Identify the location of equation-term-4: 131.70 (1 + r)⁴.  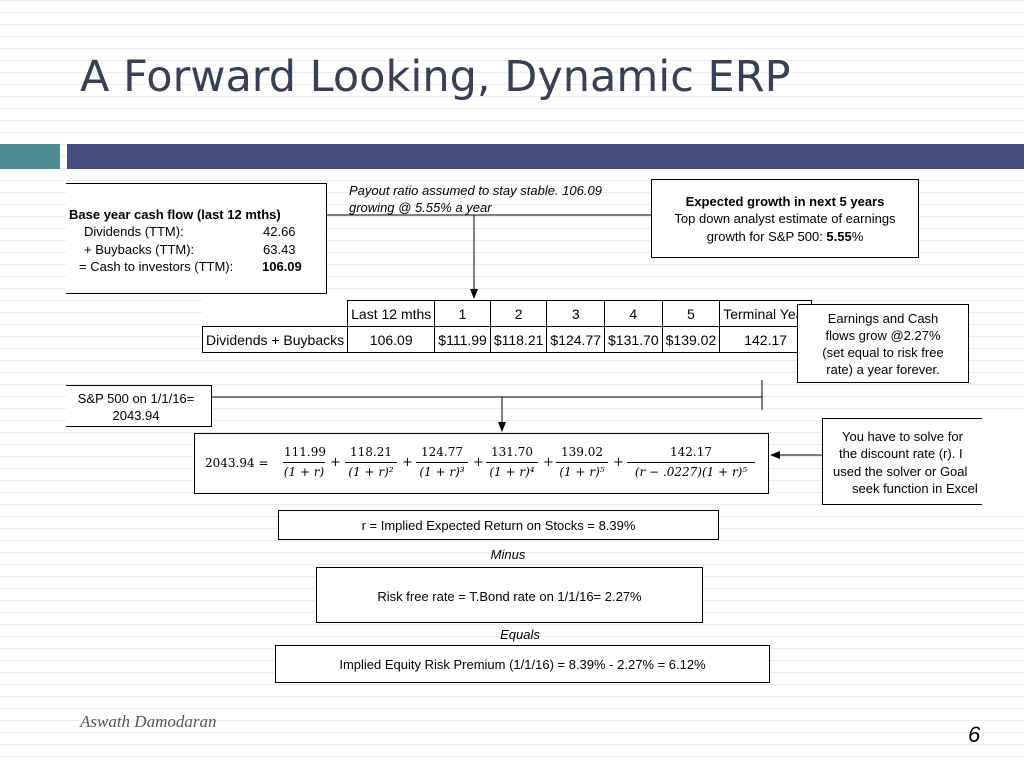
(512, 462).